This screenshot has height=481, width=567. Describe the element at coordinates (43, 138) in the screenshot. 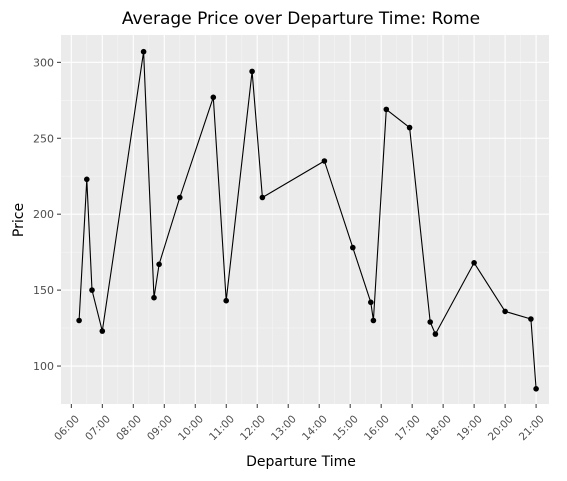

I see `y-tick-label: 250` at that location.